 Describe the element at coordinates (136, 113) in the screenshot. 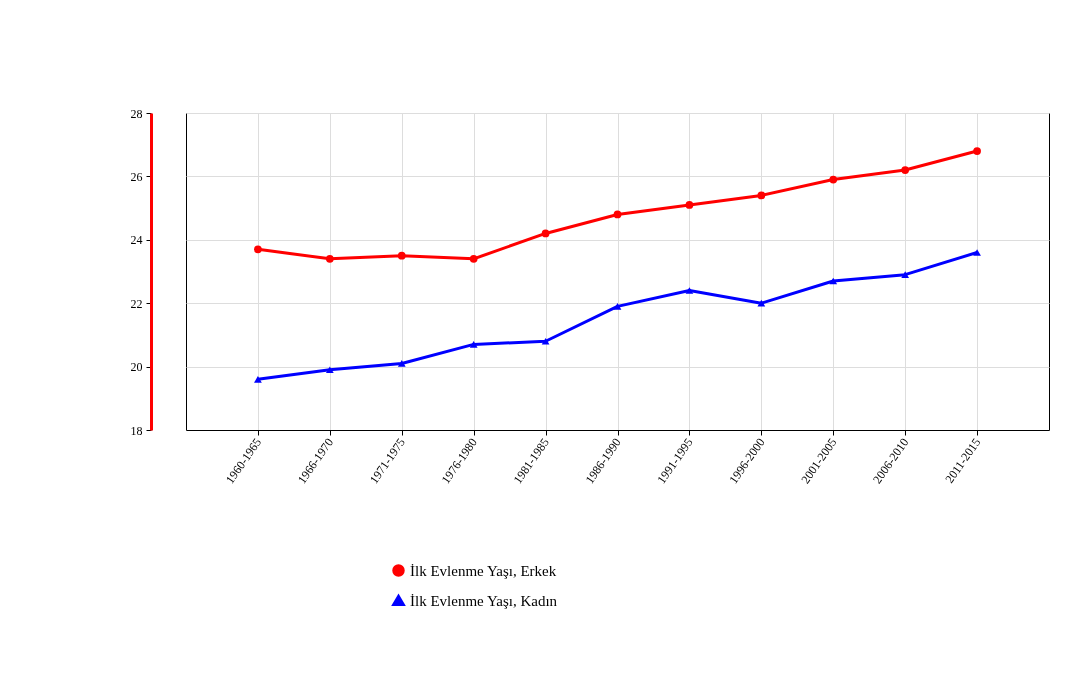

I see `y-tick-label: 28` at that location.